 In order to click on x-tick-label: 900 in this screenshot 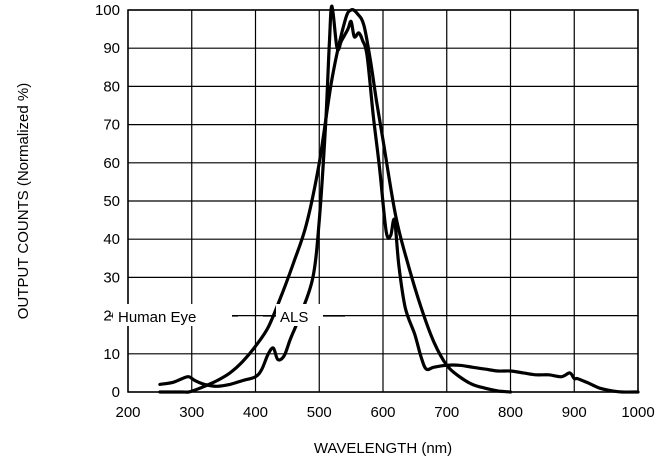, I will do `click(574, 412)`.